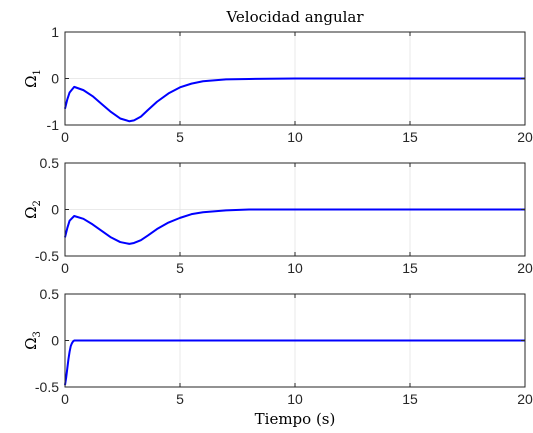 This screenshot has height=433, width=533. Describe the element at coordinates (53, 125) in the screenshot. I see `y-tick-label: -1` at that location.